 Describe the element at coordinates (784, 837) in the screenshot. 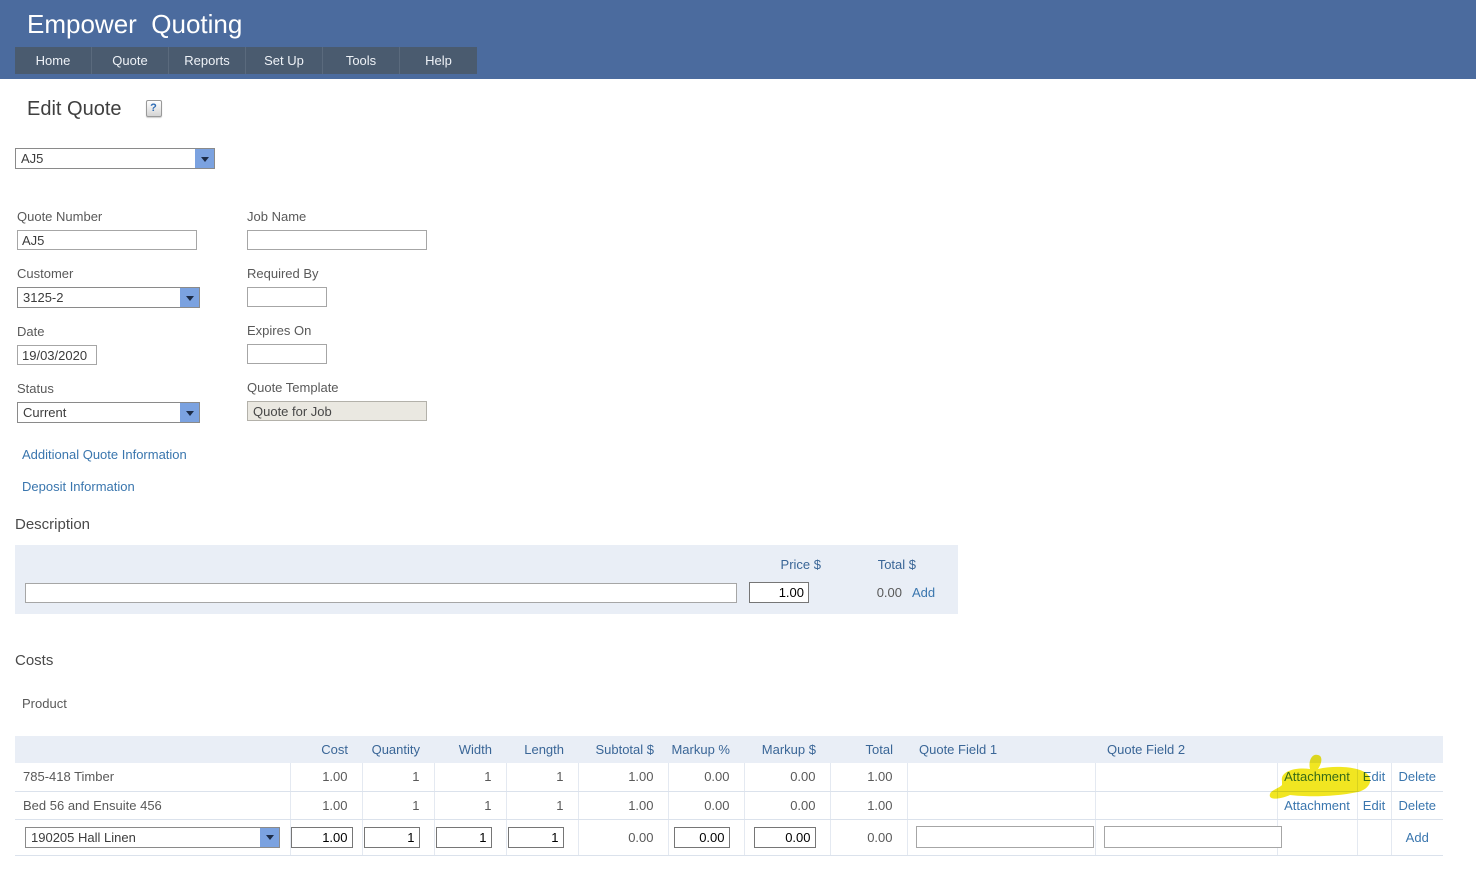

I see `markup-dollar-input` at that location.